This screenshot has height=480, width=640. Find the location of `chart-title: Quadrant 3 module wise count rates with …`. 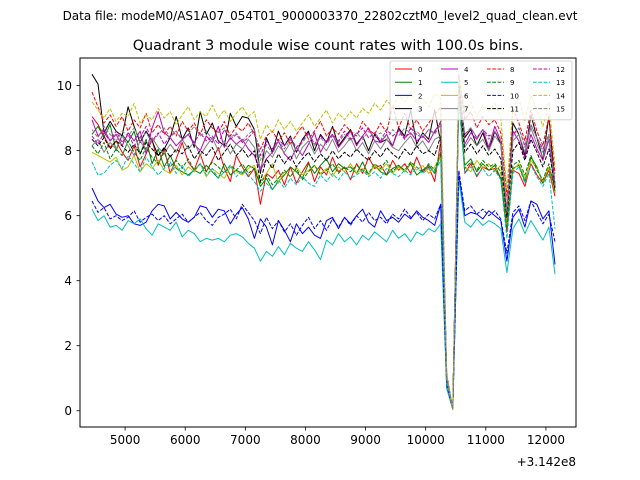

chart-title: Quadrant 3 module wise count rates with … is located at coordinates (328, 46).